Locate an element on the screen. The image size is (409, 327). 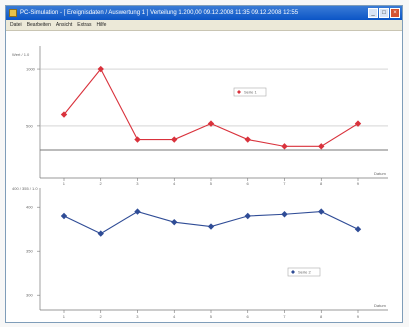
y-tick-label: 300 is located at coordinates (29, 295).